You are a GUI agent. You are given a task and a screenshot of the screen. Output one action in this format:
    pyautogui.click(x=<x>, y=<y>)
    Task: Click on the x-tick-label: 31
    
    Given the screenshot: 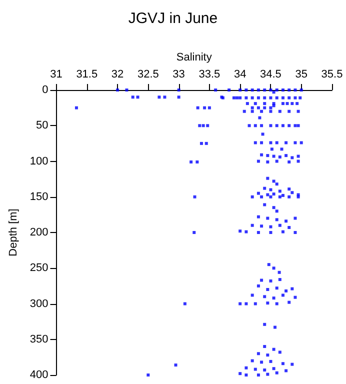 What is the action you would take?
    pyautogui.click(x=56, y=74)
    